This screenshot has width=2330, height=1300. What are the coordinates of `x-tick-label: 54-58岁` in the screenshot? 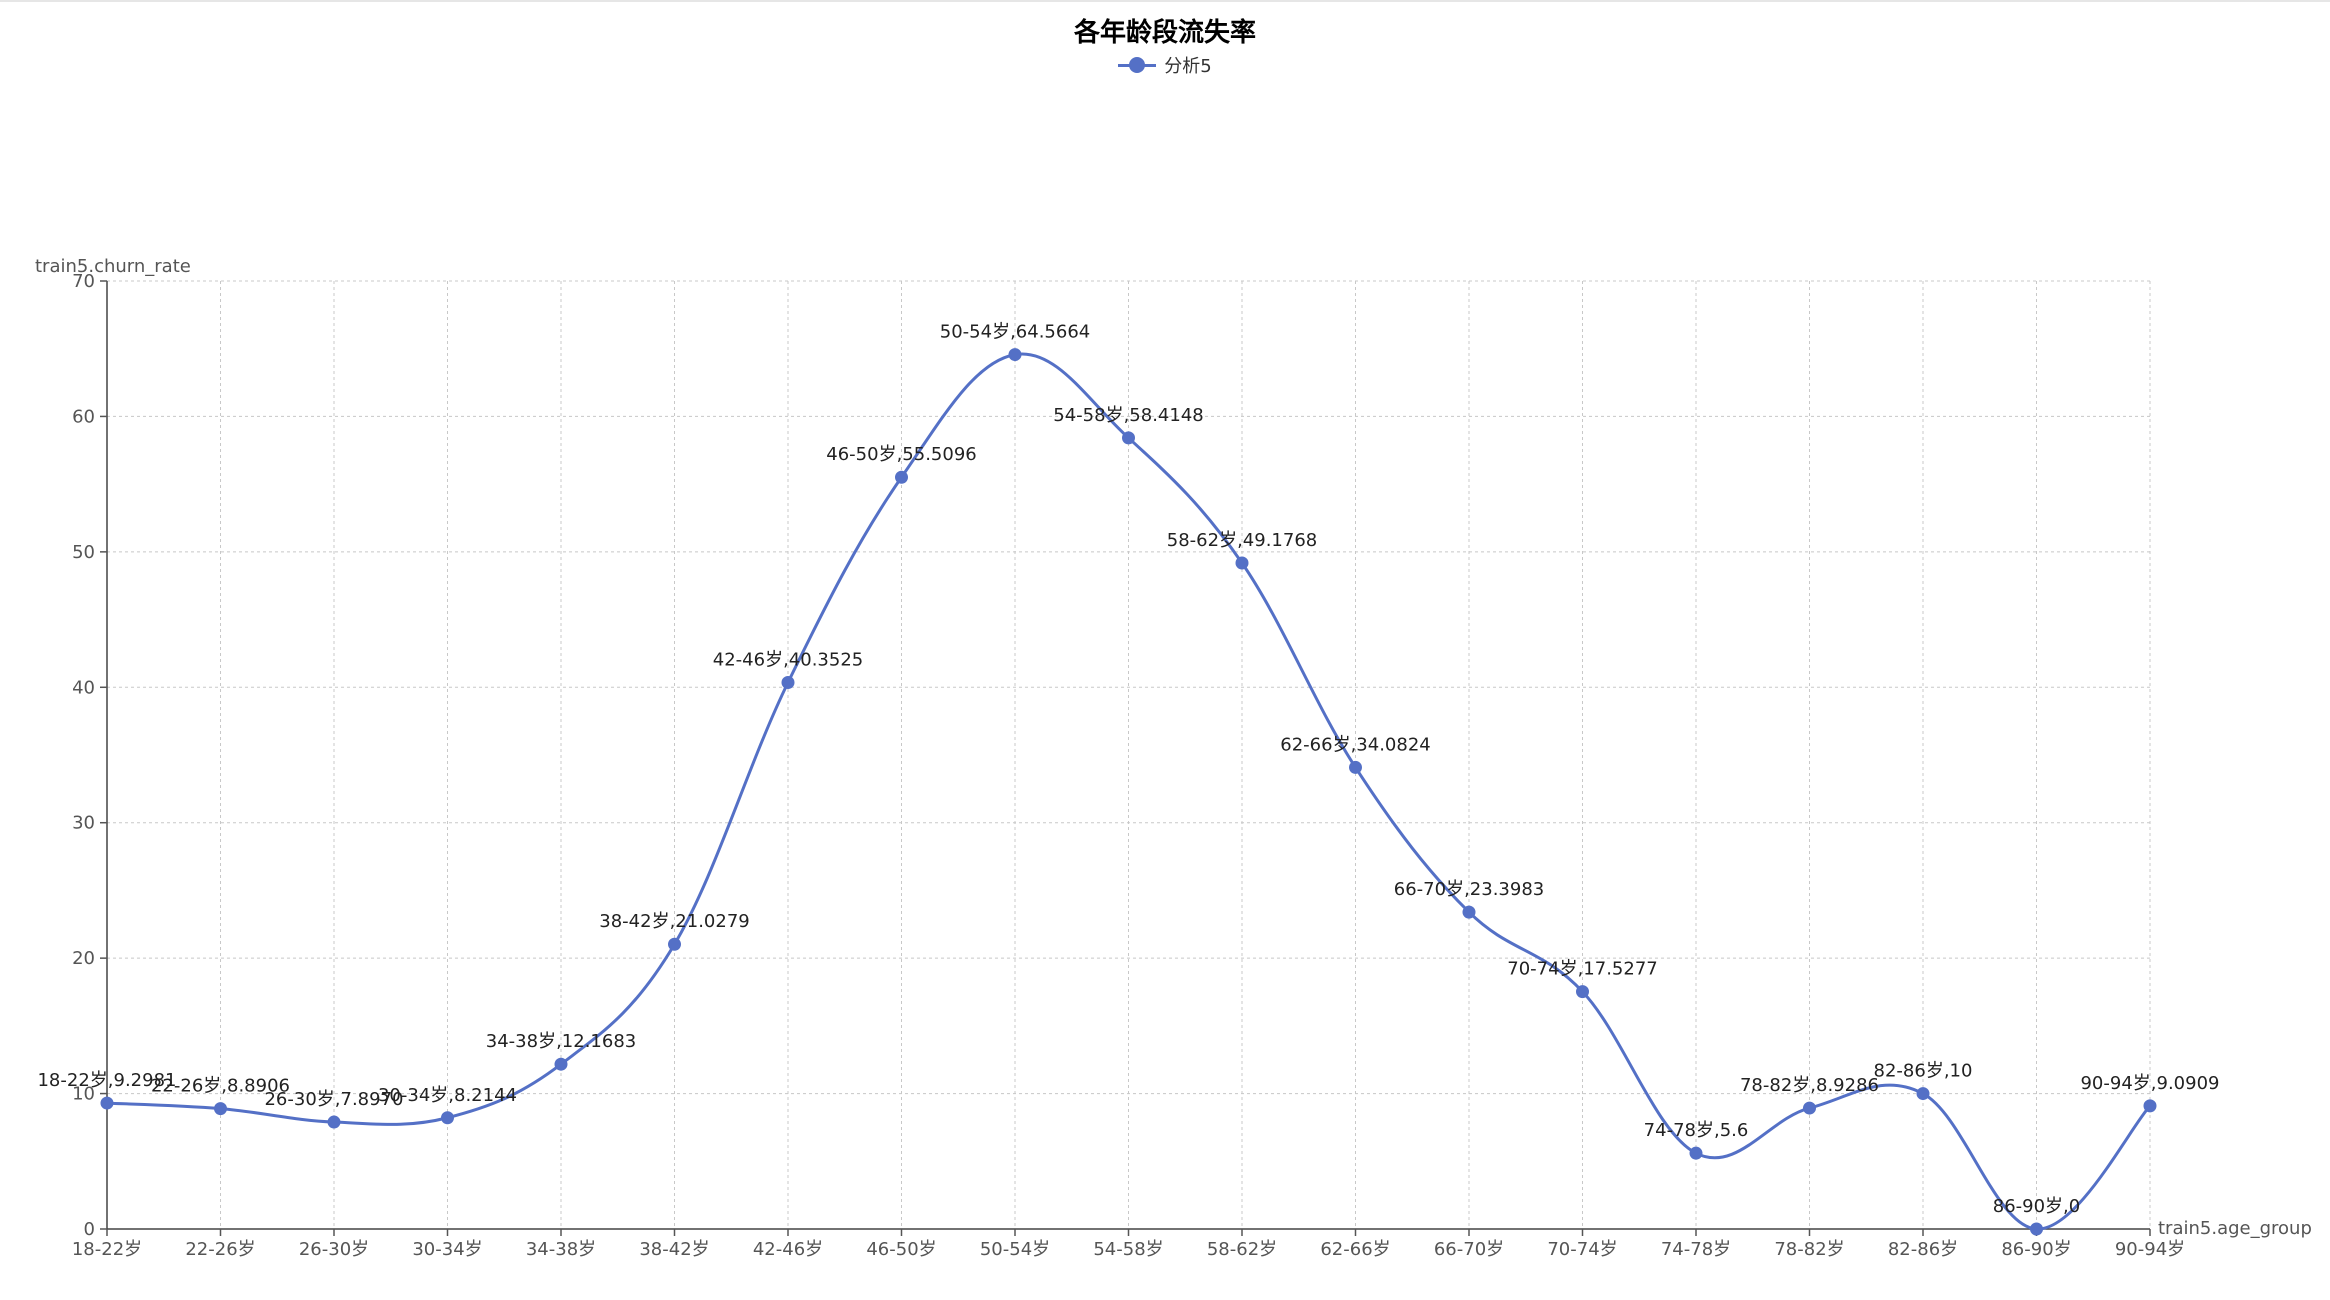 It's located at (1128, 1249).